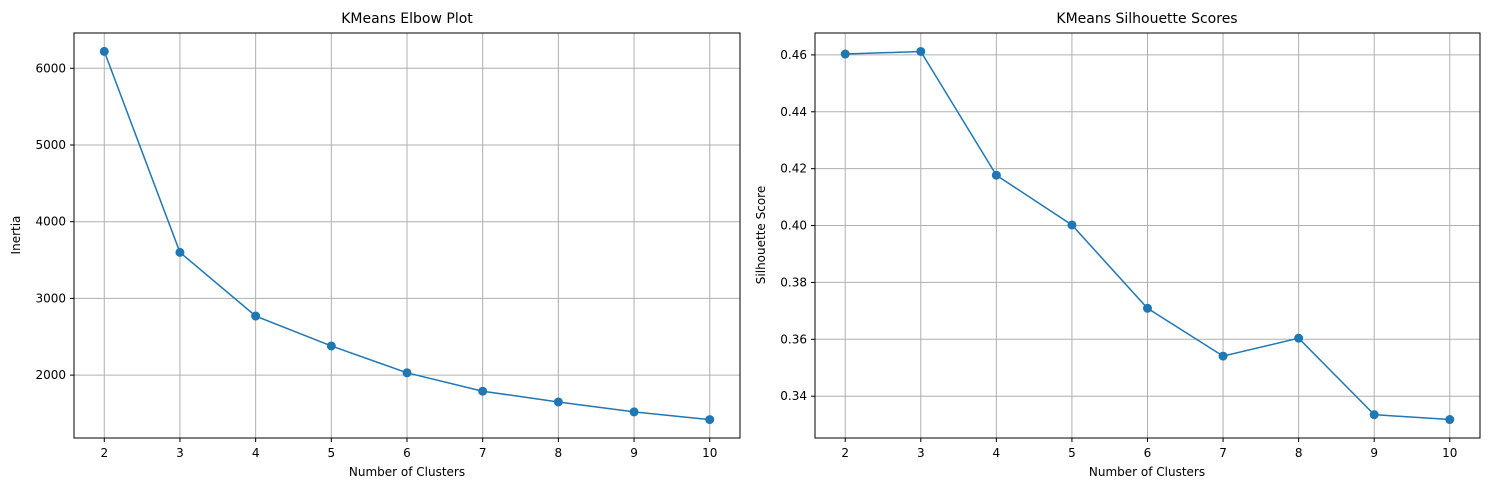  Describe the element at coordinates (793, 226) in the screenshot. I see `y-tick-label: 0.40` at that location.